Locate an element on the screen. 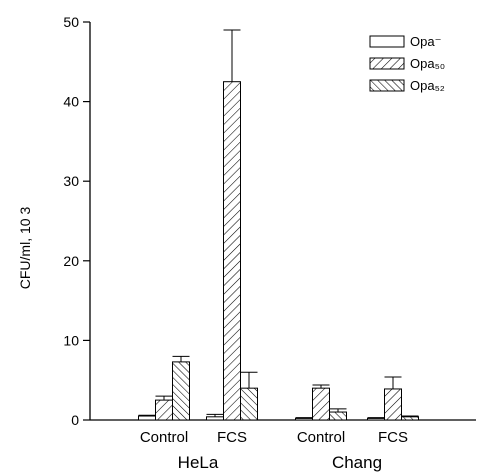  y-tick-label: 40 is located at coordinates (71, 102).